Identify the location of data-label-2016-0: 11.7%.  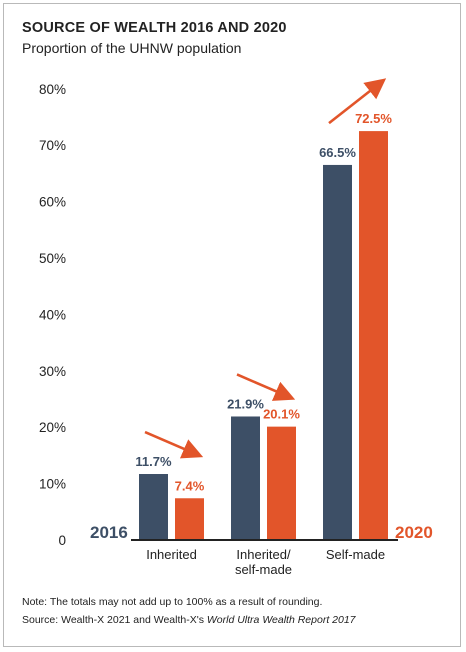
(153, 461).